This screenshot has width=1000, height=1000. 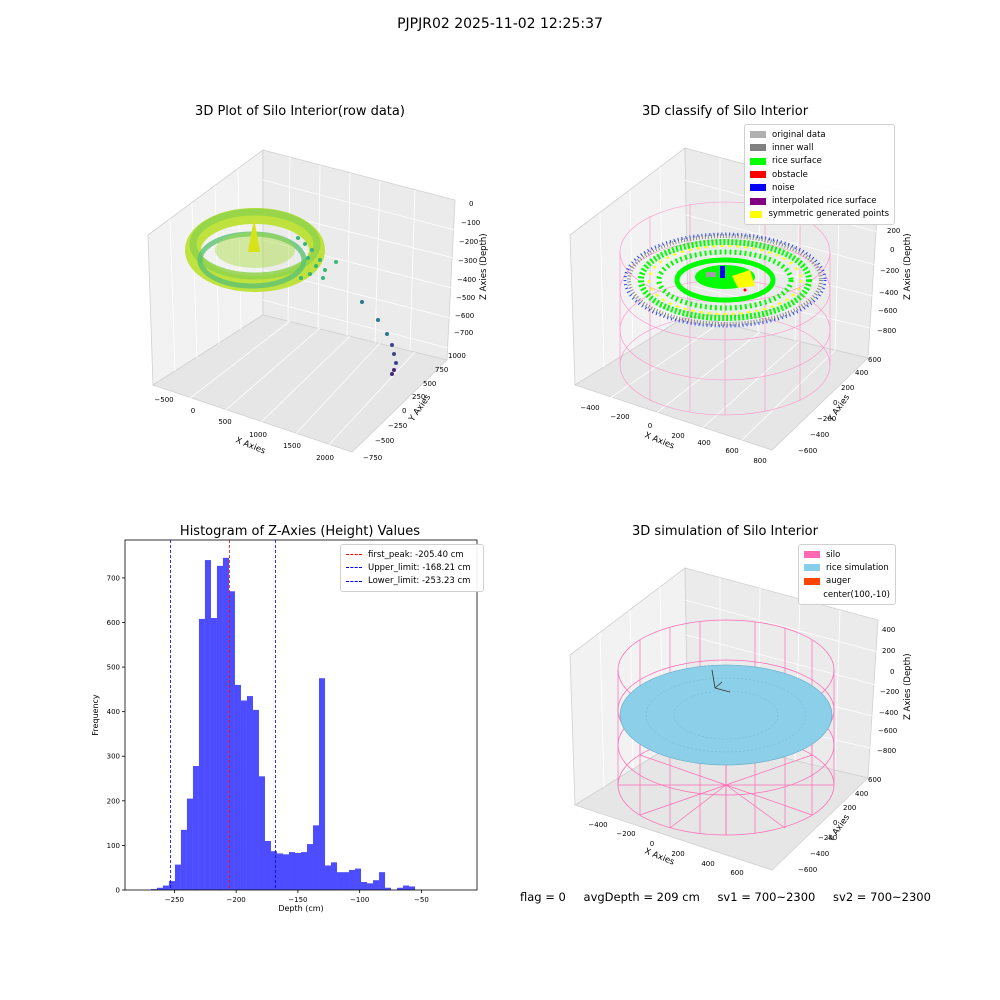 What do you see at coordinates (466, 280) in the screenshot?
I see `raw-ztick: −400` at bounding box center [466, 280].